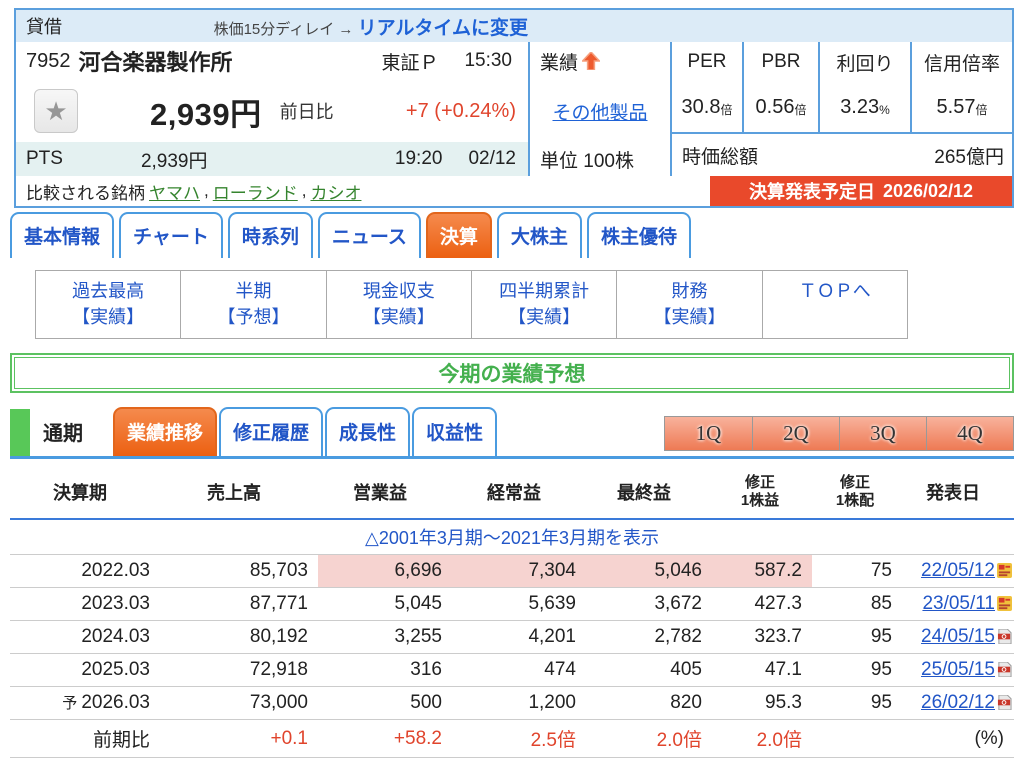  What do you see at coordinates (418, 158) in the screenshot?
I see `pts-time: 19:20` at bounding box center [418, 158].